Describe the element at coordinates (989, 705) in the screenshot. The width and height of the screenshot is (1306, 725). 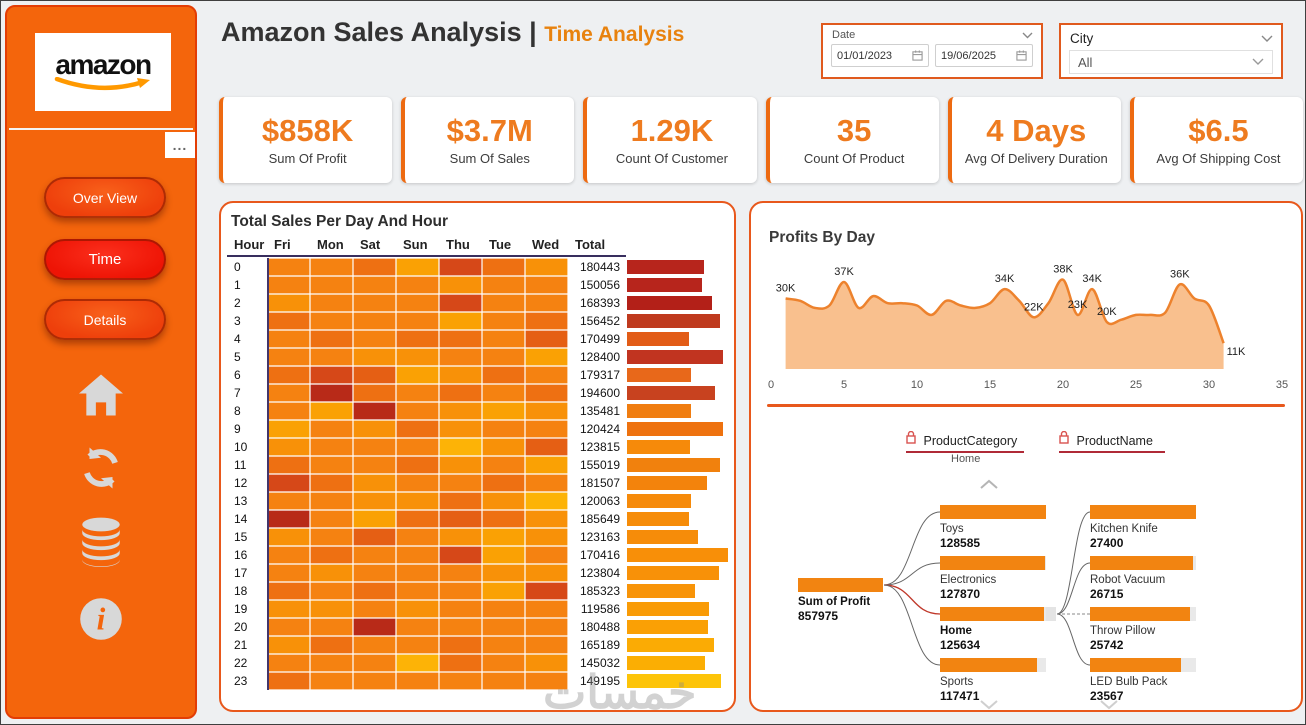
I see `scroll-down-icon` at that location.